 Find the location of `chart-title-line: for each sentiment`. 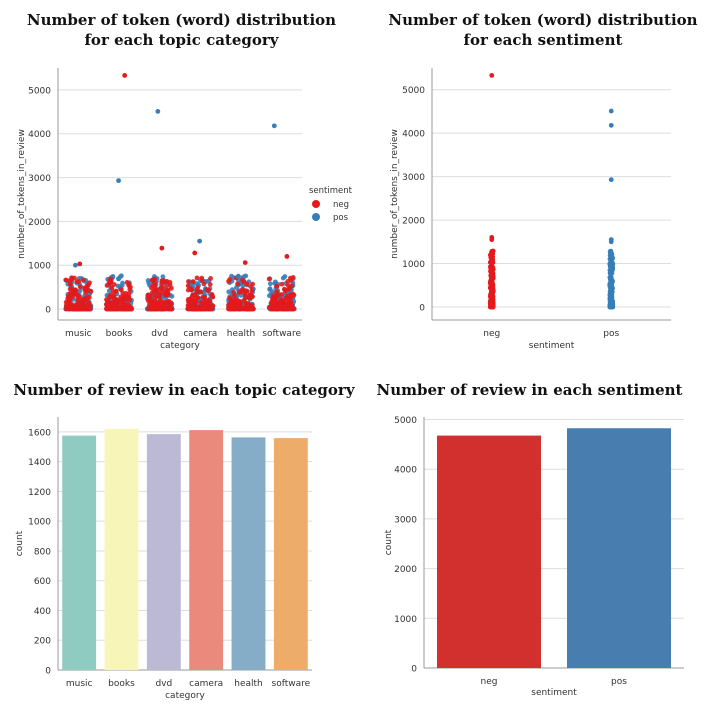

chart-title-line: for each sentiment is located at coordinates (543, 40).